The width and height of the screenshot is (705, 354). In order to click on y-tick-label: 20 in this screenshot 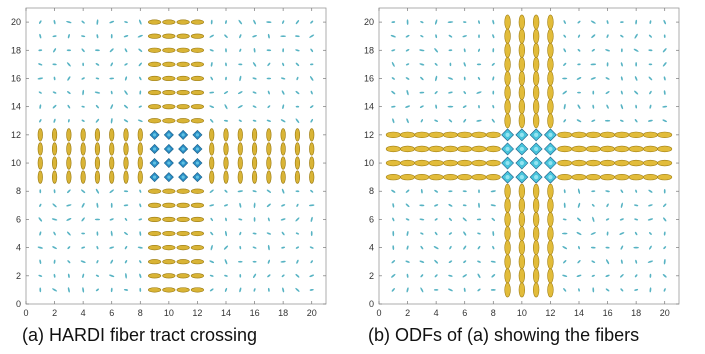, I will do `click(369, 22)`.